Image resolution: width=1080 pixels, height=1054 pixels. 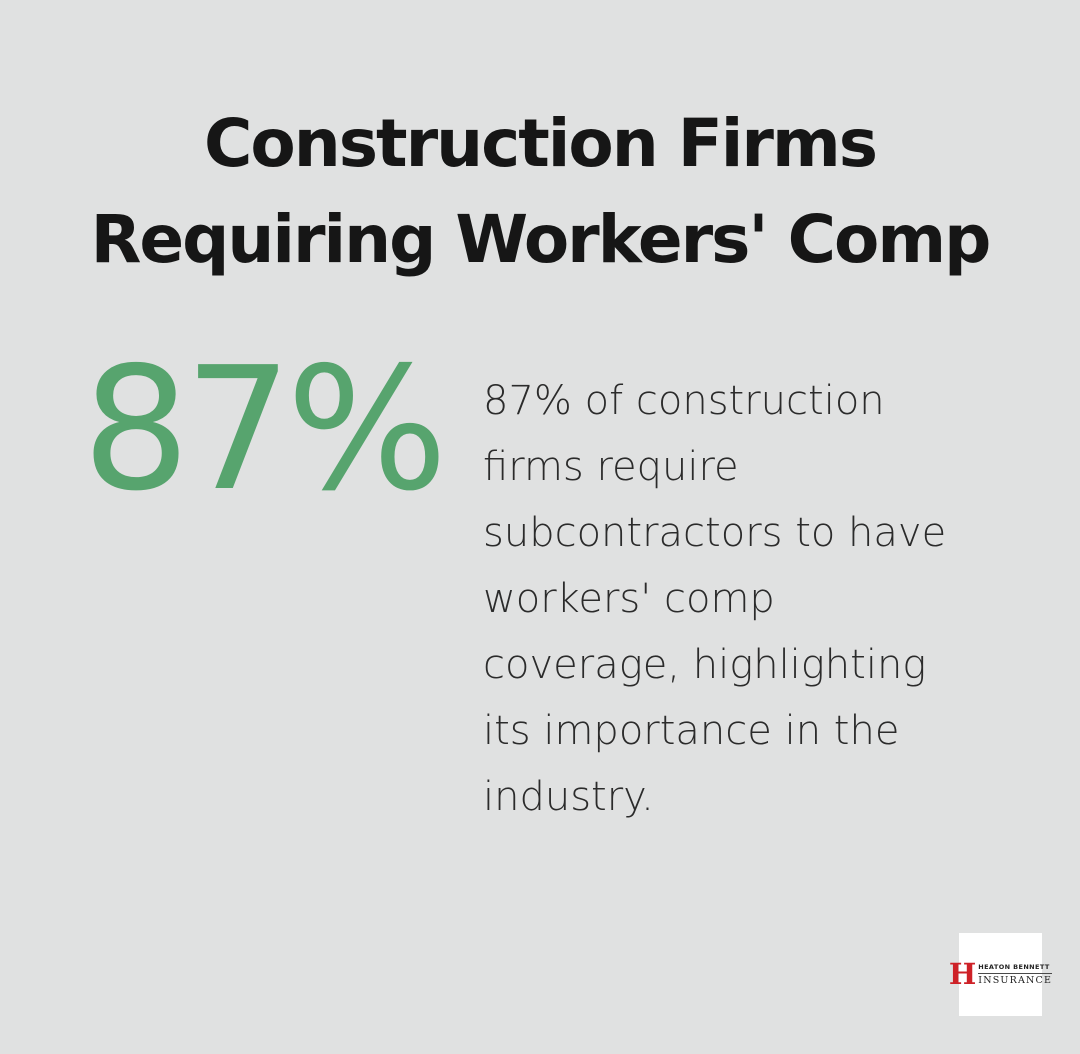 I want to click on brand-logo: H HEATON BENNETT INSURANCE, so click(x=1001, y=974).